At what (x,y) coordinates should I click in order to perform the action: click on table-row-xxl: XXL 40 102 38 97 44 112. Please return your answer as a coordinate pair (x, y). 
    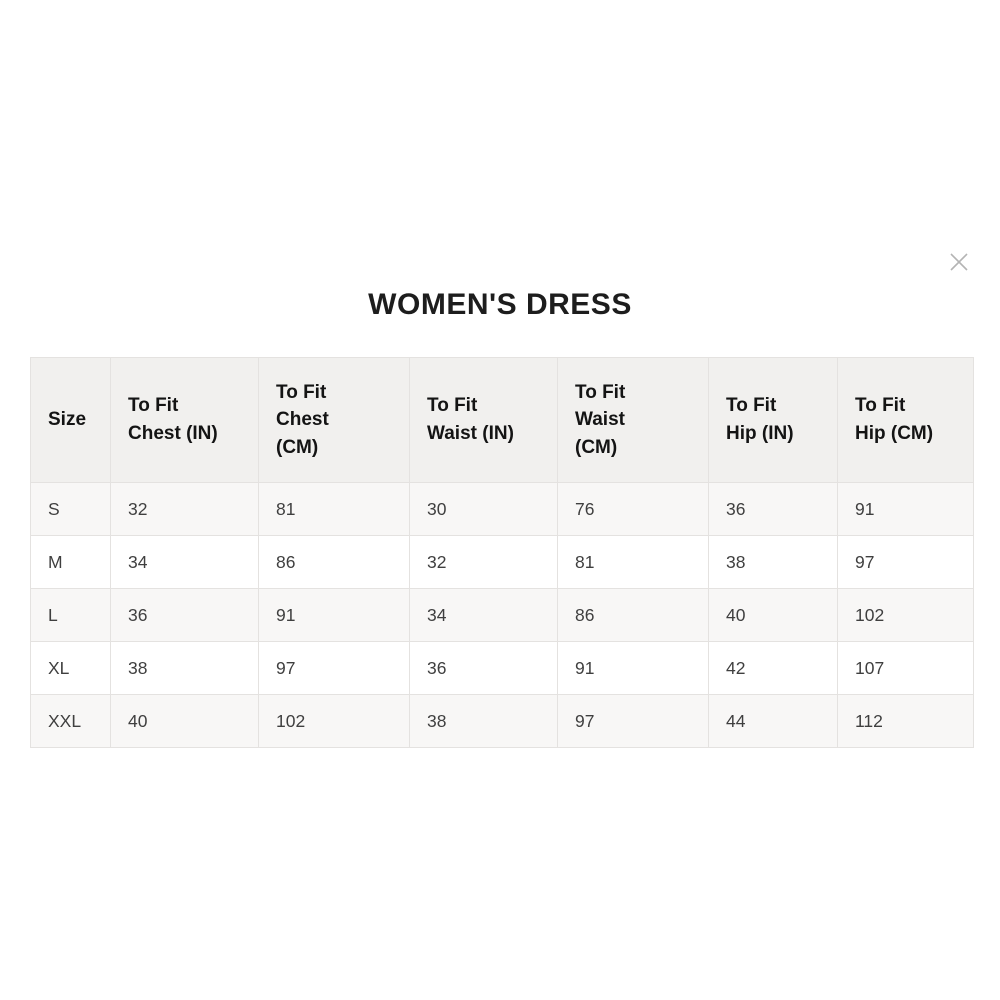
    Looking at the image, I should click on (502, 721).